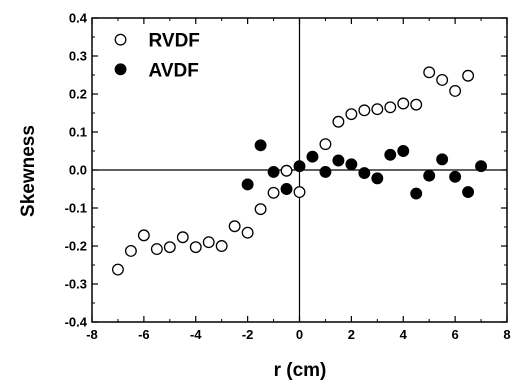 The image size is (515, 385). I want to click on x-tick-label: 4, so click(404, 334).